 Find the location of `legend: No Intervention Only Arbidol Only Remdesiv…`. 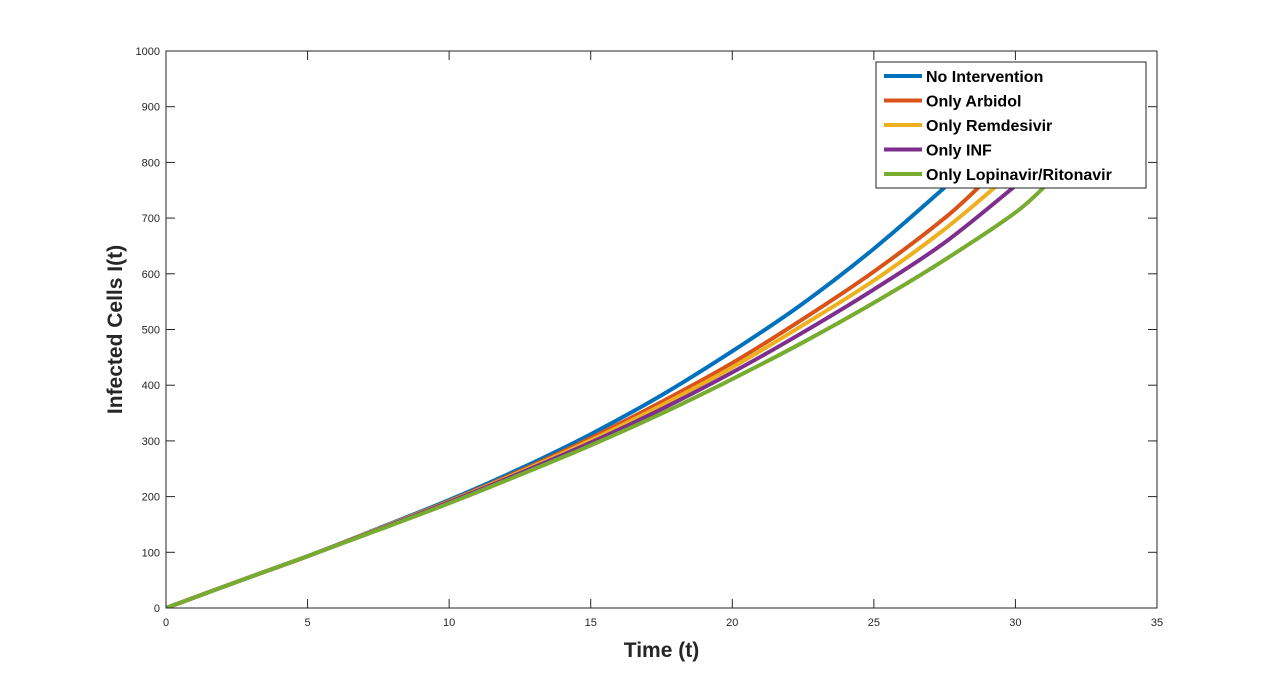

legend: No Intervention Only Arbidol Only Remdesiv… is located at coordinates (1011, 125).